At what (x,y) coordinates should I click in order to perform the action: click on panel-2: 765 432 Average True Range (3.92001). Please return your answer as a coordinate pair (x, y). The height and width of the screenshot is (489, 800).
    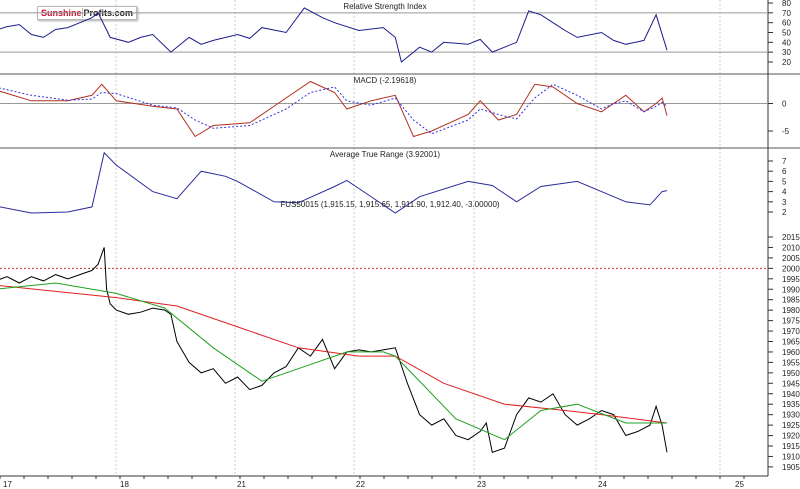
    Looking at the image, I should click on (393, 183).